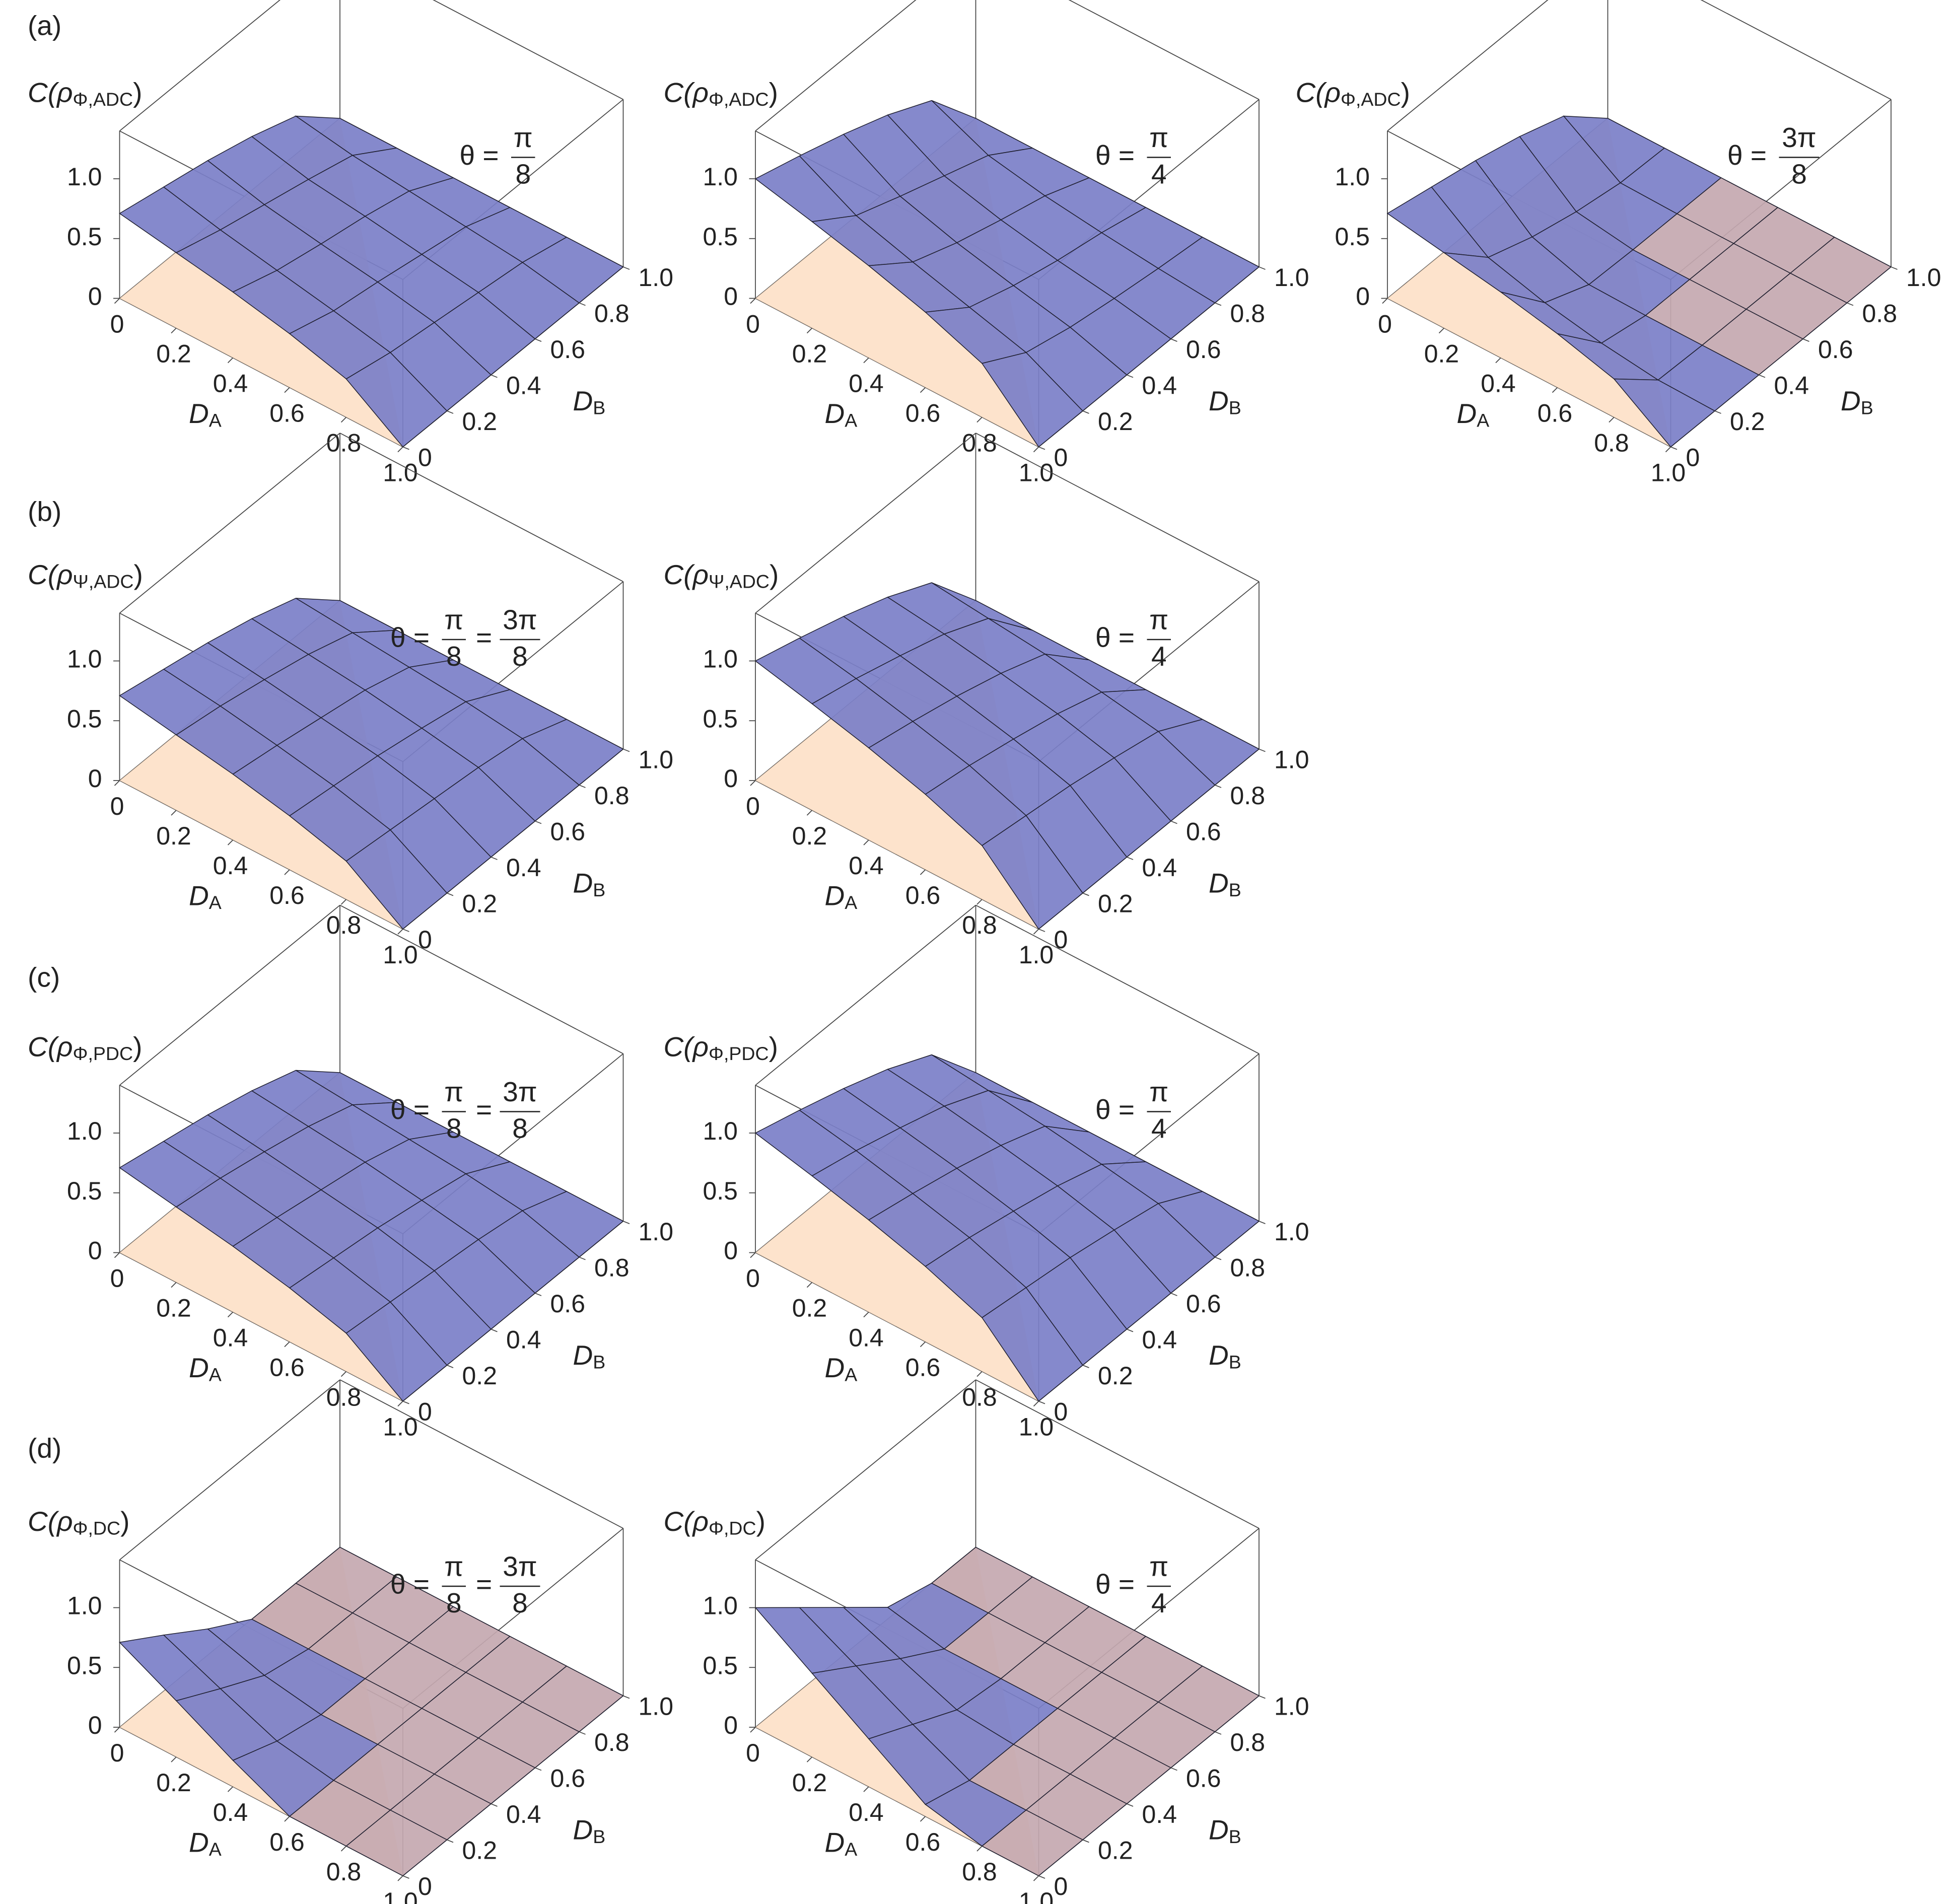 The height and width of the screenshot is (1904, 1956). What do you see at coordinates (44, 1449) in the screenshot?
I see `panel-label: (d)` at bounding box center [44, 1449].